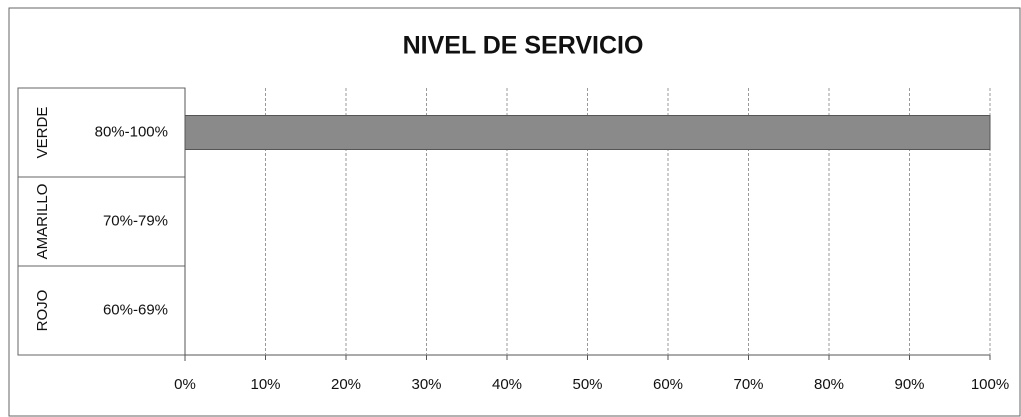 Image resolution: width=1021 pixels, height=417 pixels. I want to click on x-tick-label: 40%, so click(507, 384).